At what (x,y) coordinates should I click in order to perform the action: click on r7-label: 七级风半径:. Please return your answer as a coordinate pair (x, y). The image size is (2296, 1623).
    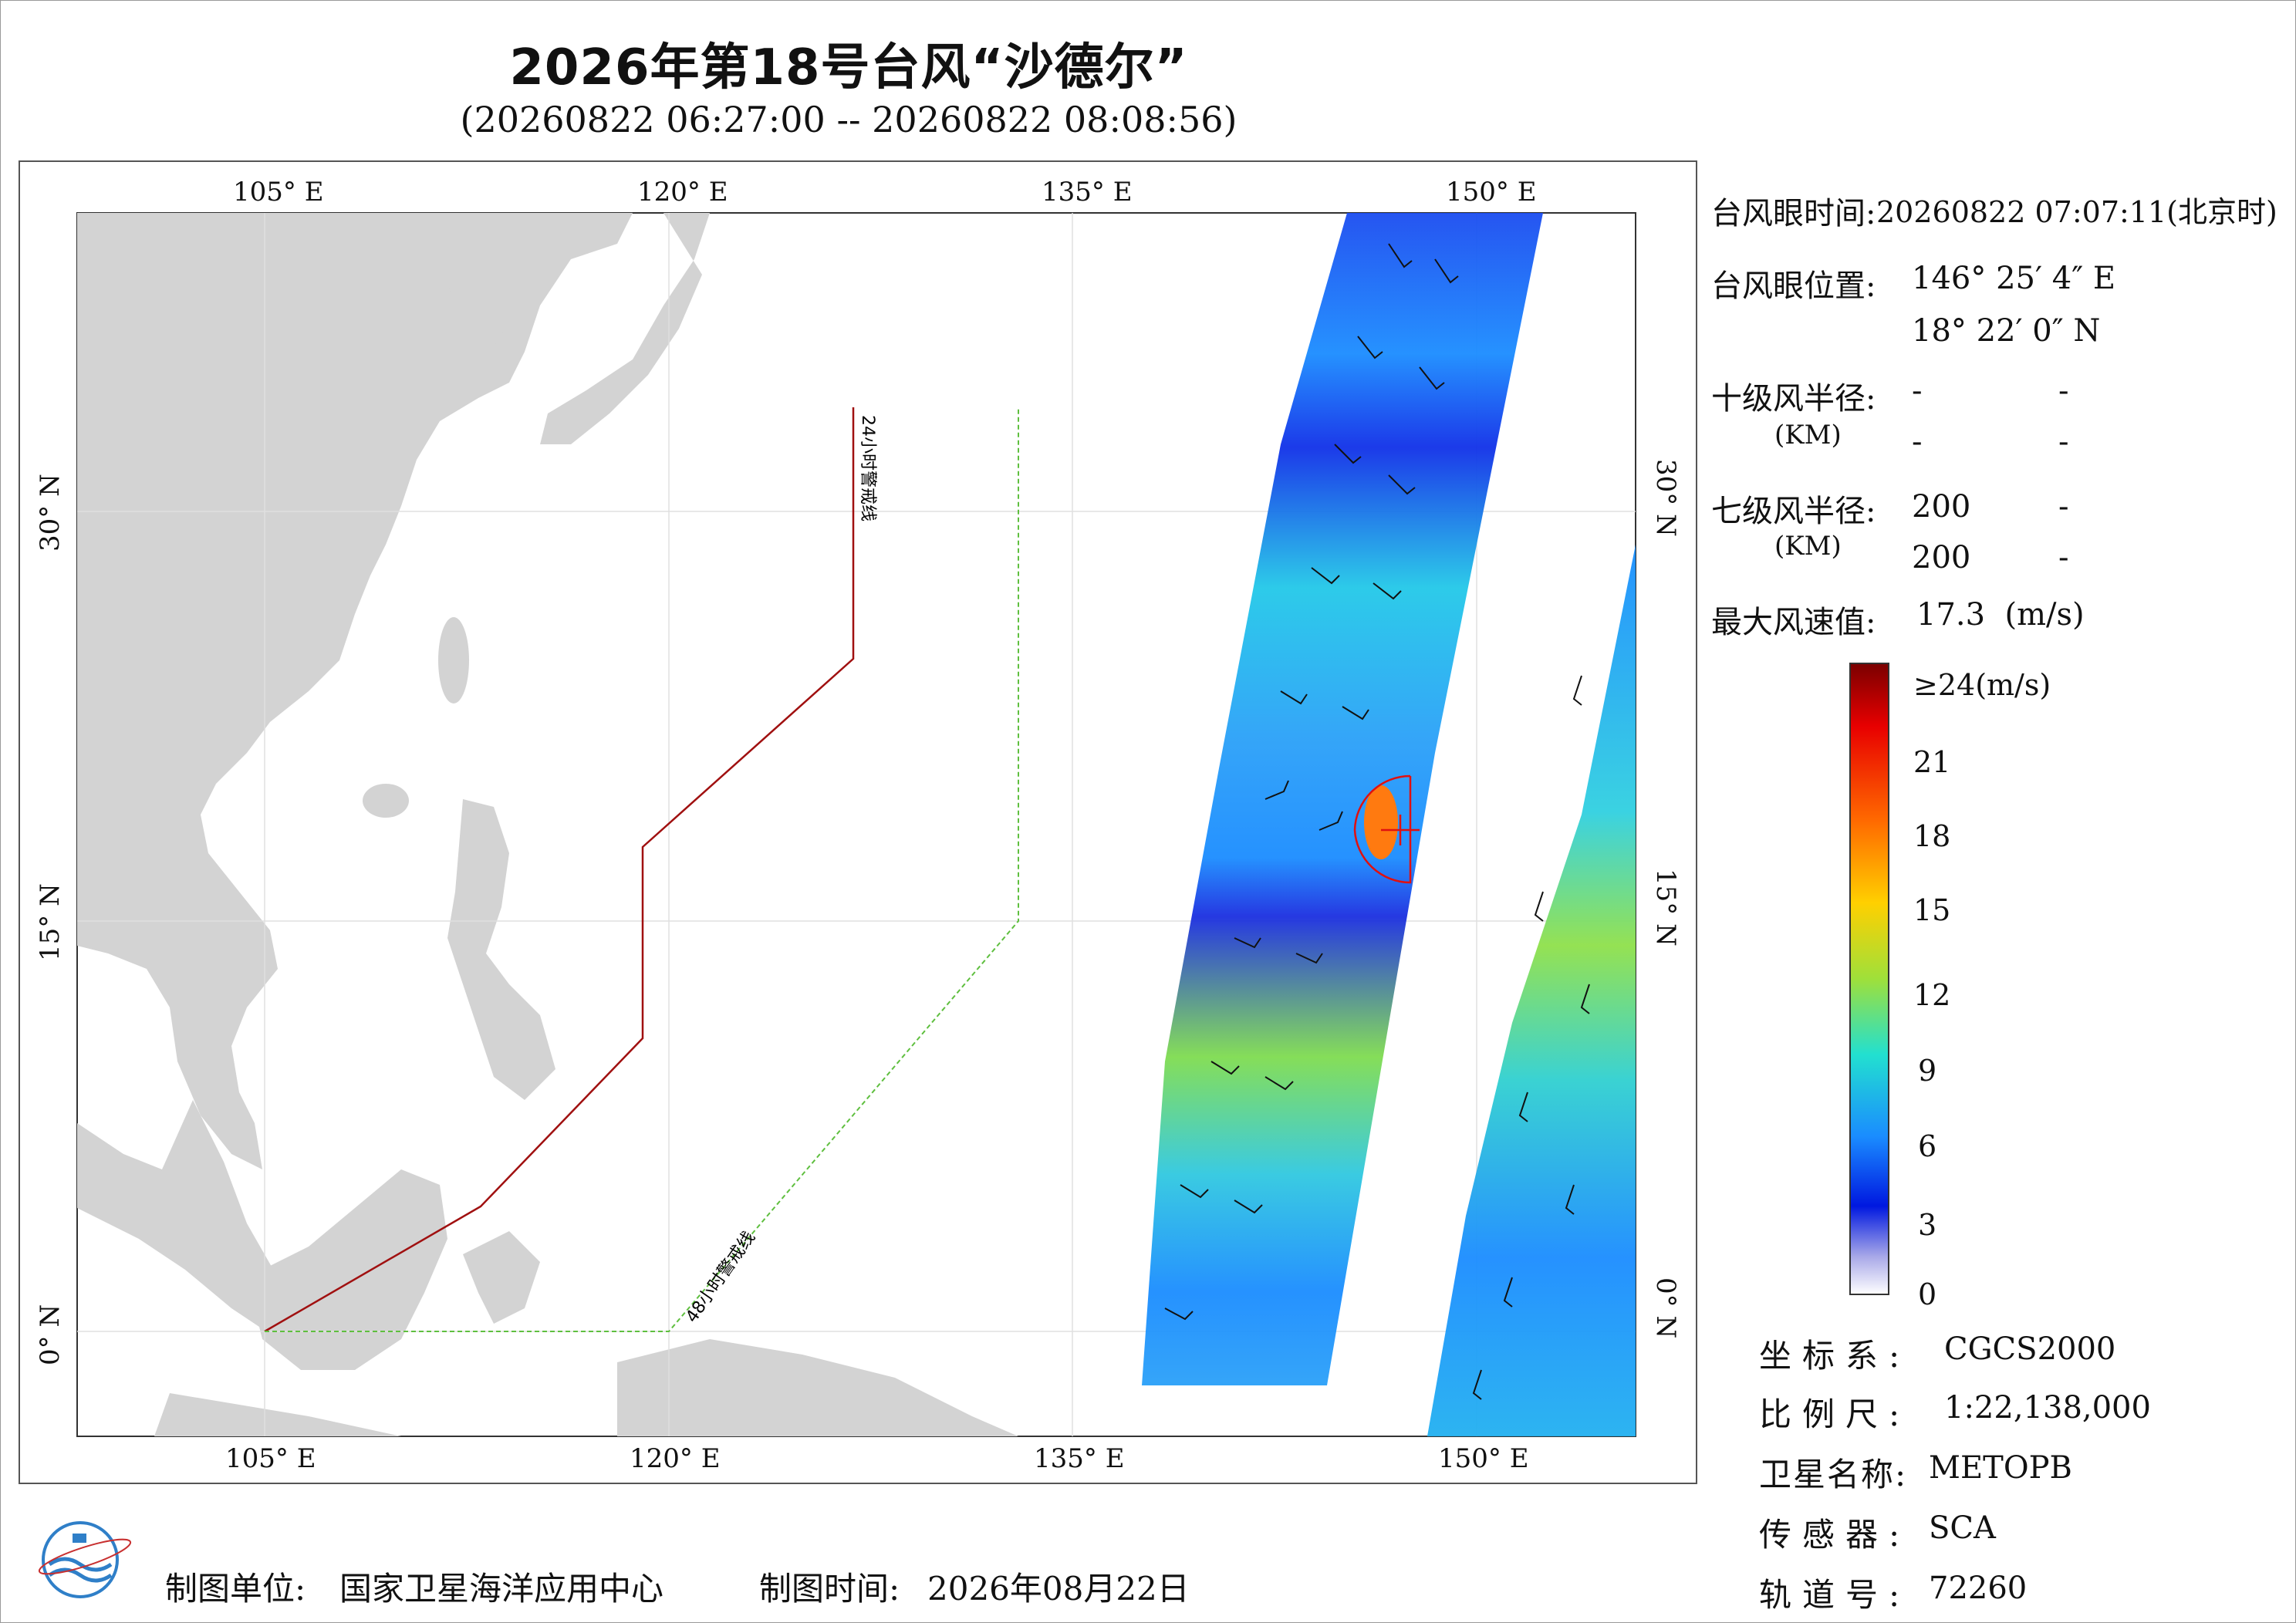
    Looking at the image, I should click on (1793, 511).